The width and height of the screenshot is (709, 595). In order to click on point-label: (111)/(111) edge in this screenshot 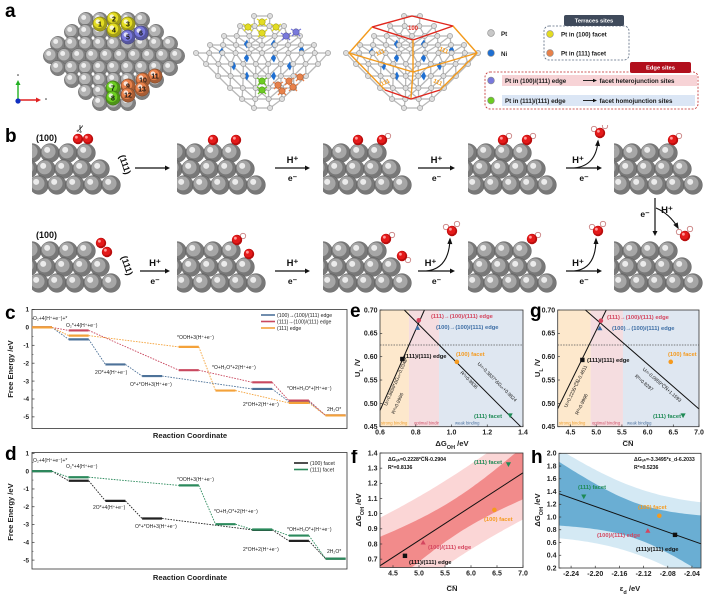, I will do `click(430, 563)`.